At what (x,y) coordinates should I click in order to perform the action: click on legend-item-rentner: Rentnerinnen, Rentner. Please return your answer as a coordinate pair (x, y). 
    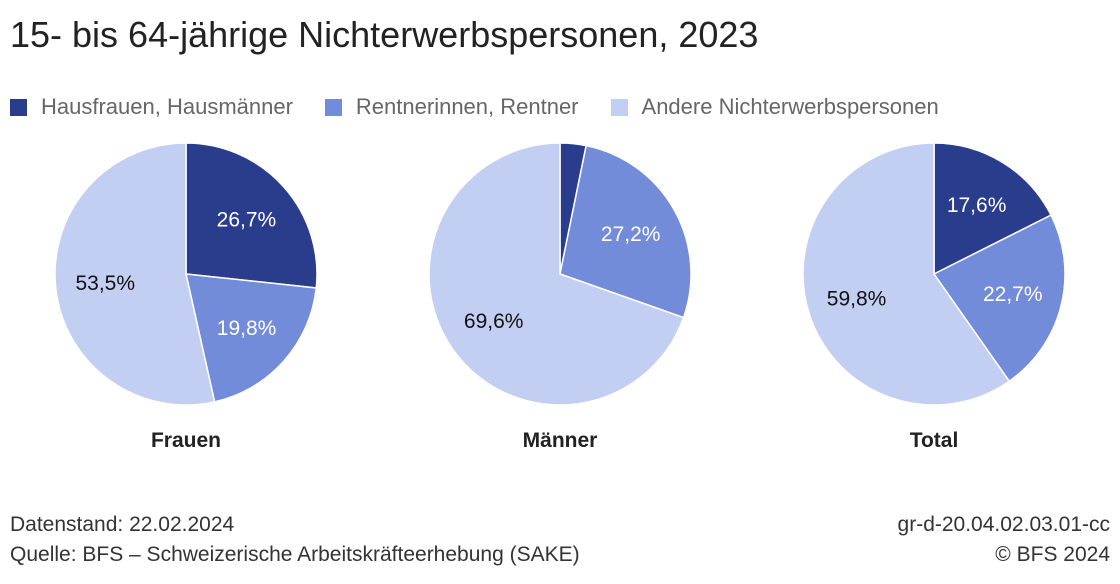
    Looking at the image, I should click on (451, 107).